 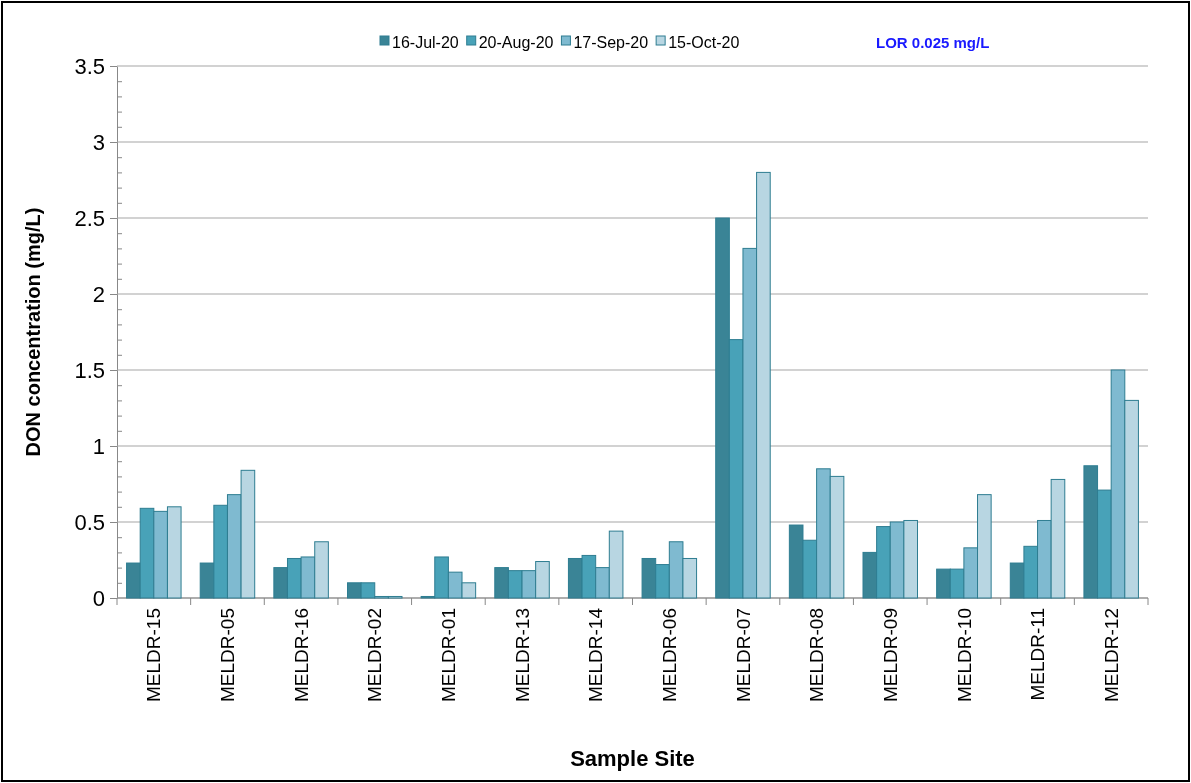 What do you see at coordinates (89, 218) in the screenshot?
I see `y-tick-label: 2.5` at bounding box center [89, 218].